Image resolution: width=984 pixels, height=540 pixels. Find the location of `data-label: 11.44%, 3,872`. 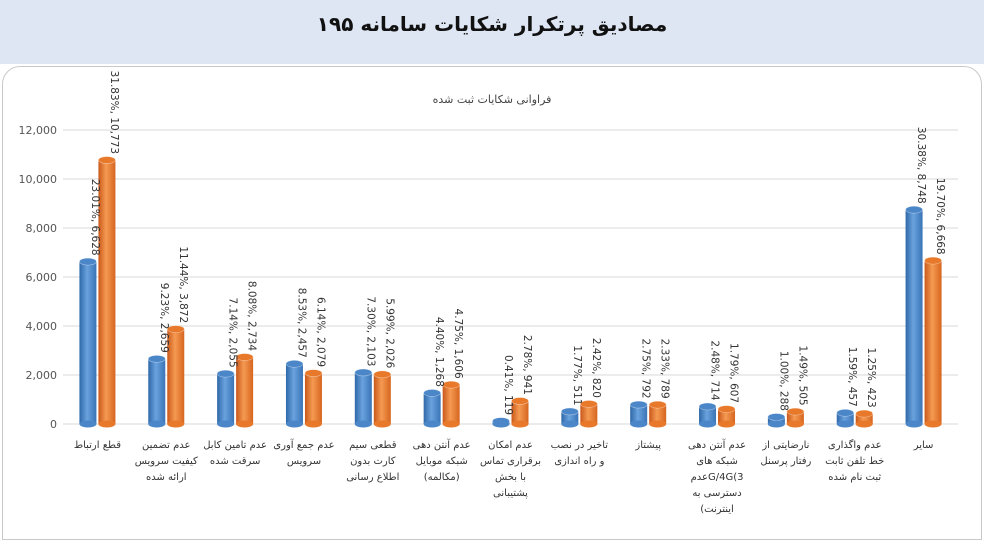

data-label: 11.44%, 3,872 is located at coordinates (183, 284).